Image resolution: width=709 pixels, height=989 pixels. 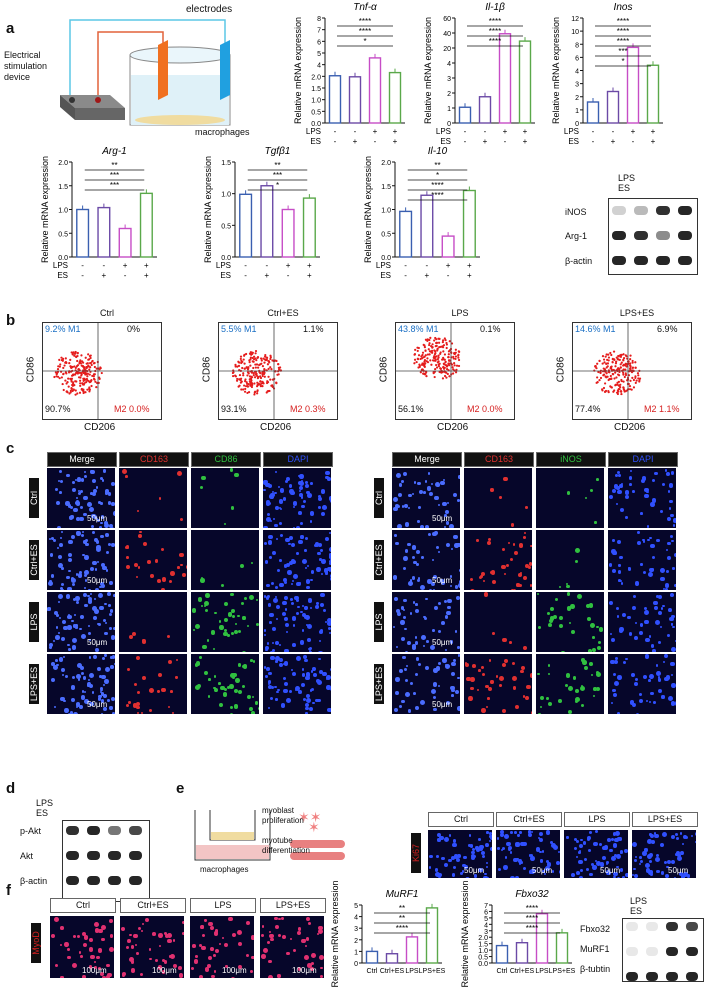 What do you see at coordinates (234, 970) in the screenshot?
I see `f-scale-2: 100μm` at bounding box center [234, 970].